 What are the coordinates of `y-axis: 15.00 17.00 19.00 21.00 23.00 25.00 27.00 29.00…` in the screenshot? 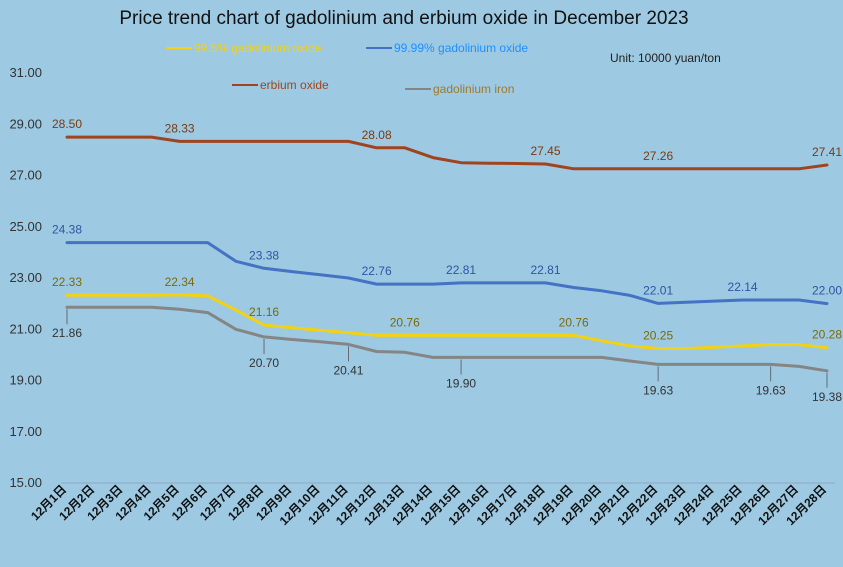 It's located at (25, 277).